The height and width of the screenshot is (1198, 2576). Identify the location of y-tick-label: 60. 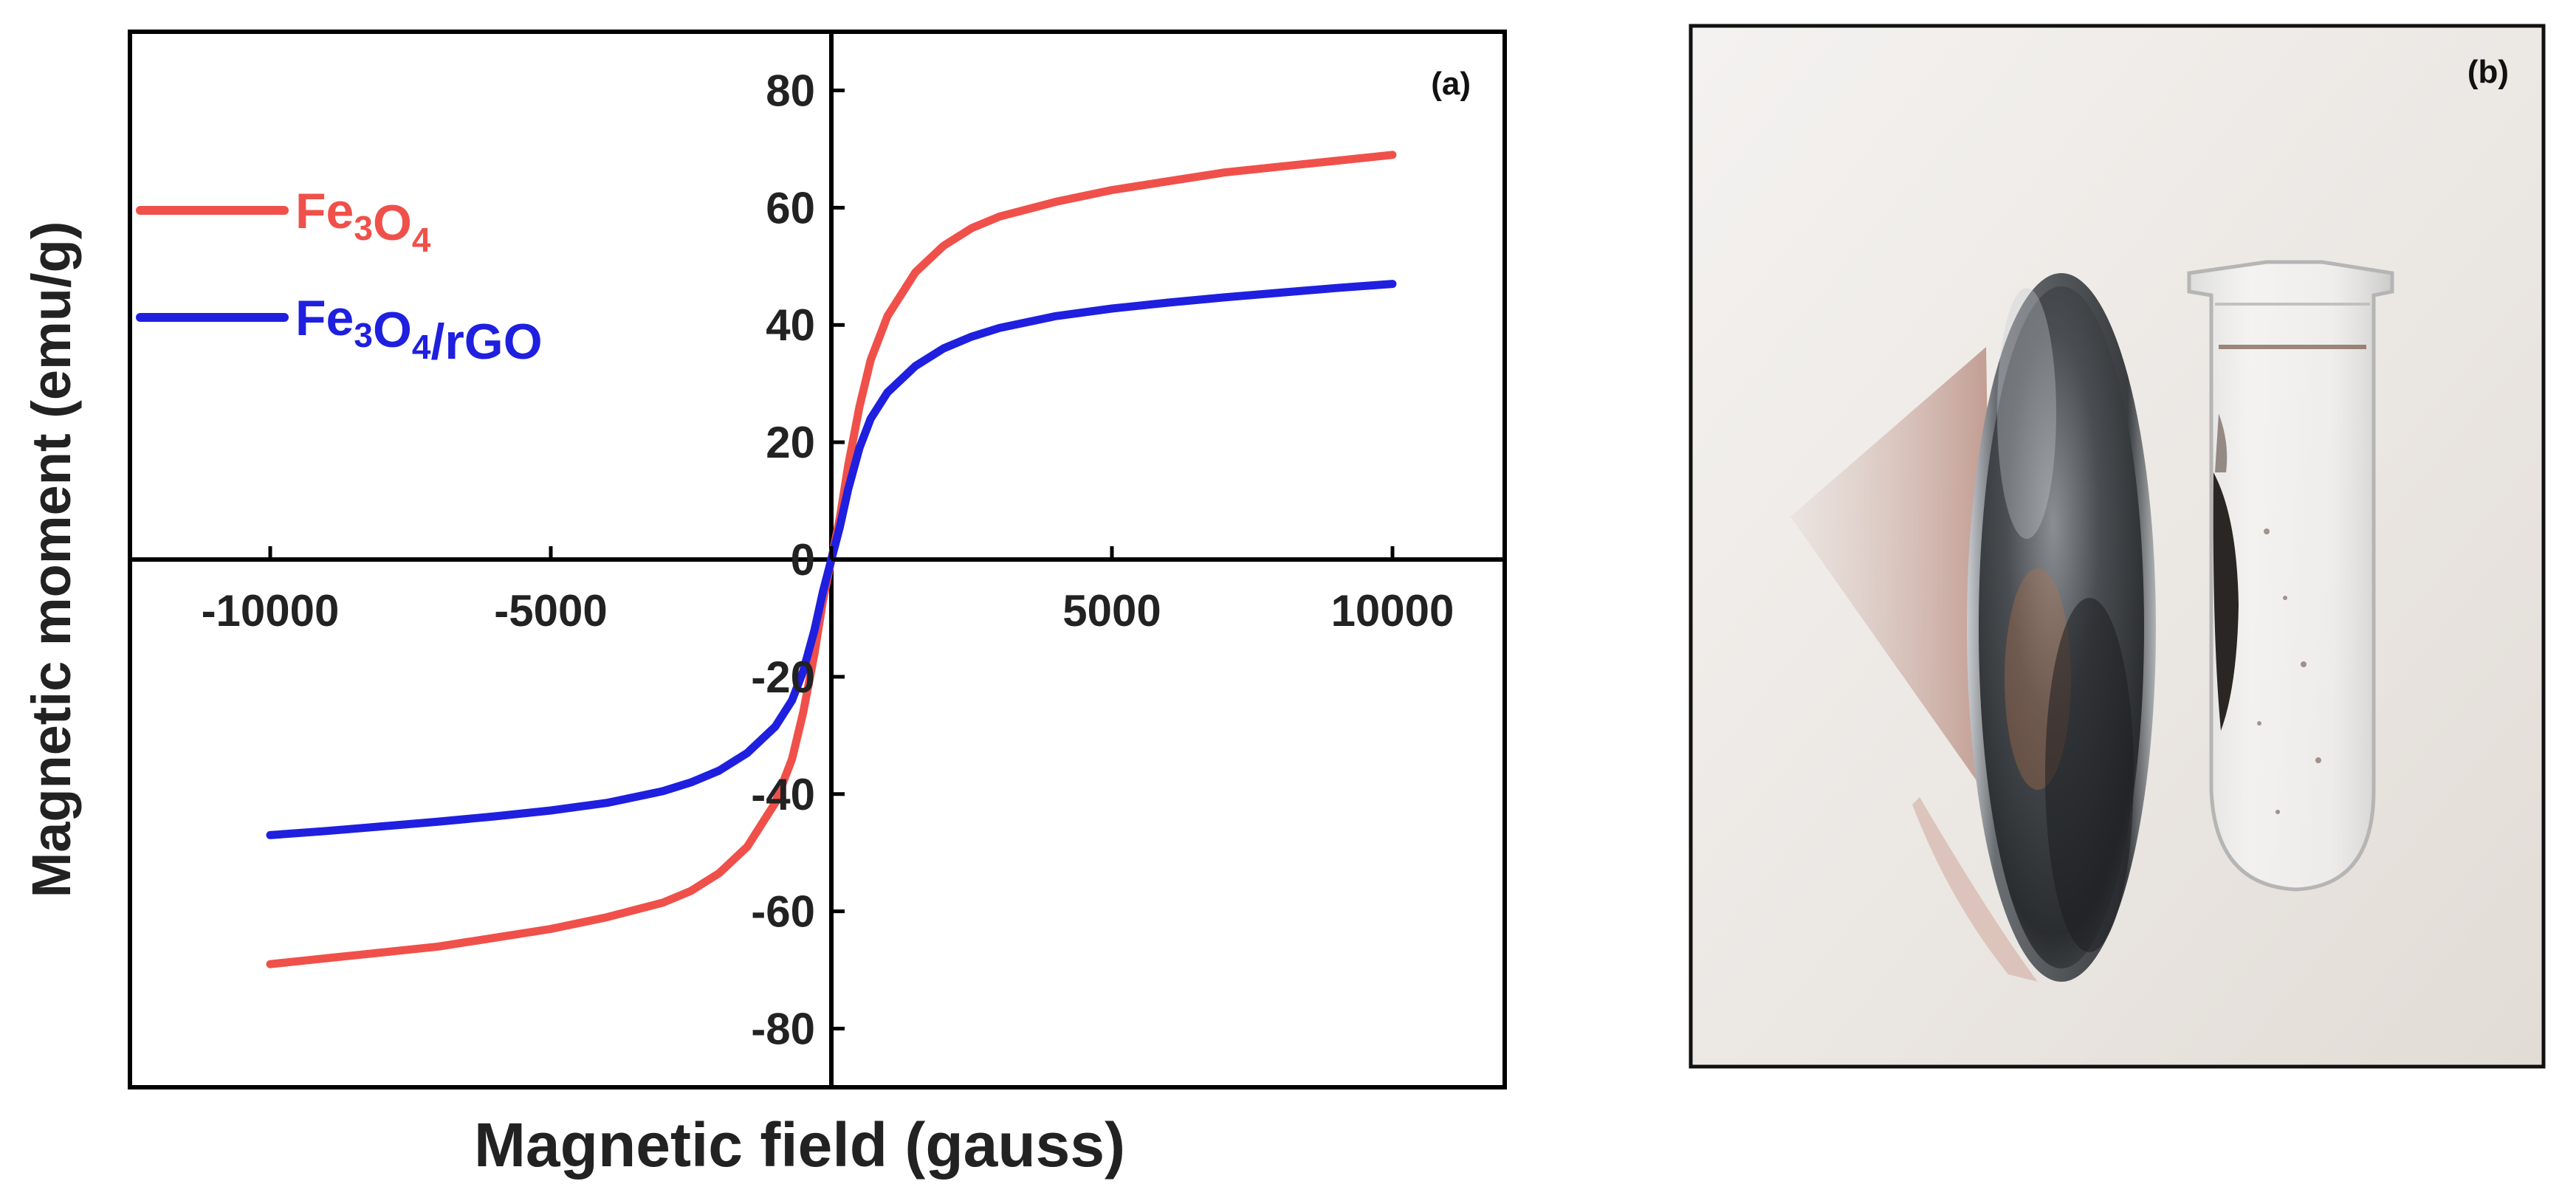
(790, 208).